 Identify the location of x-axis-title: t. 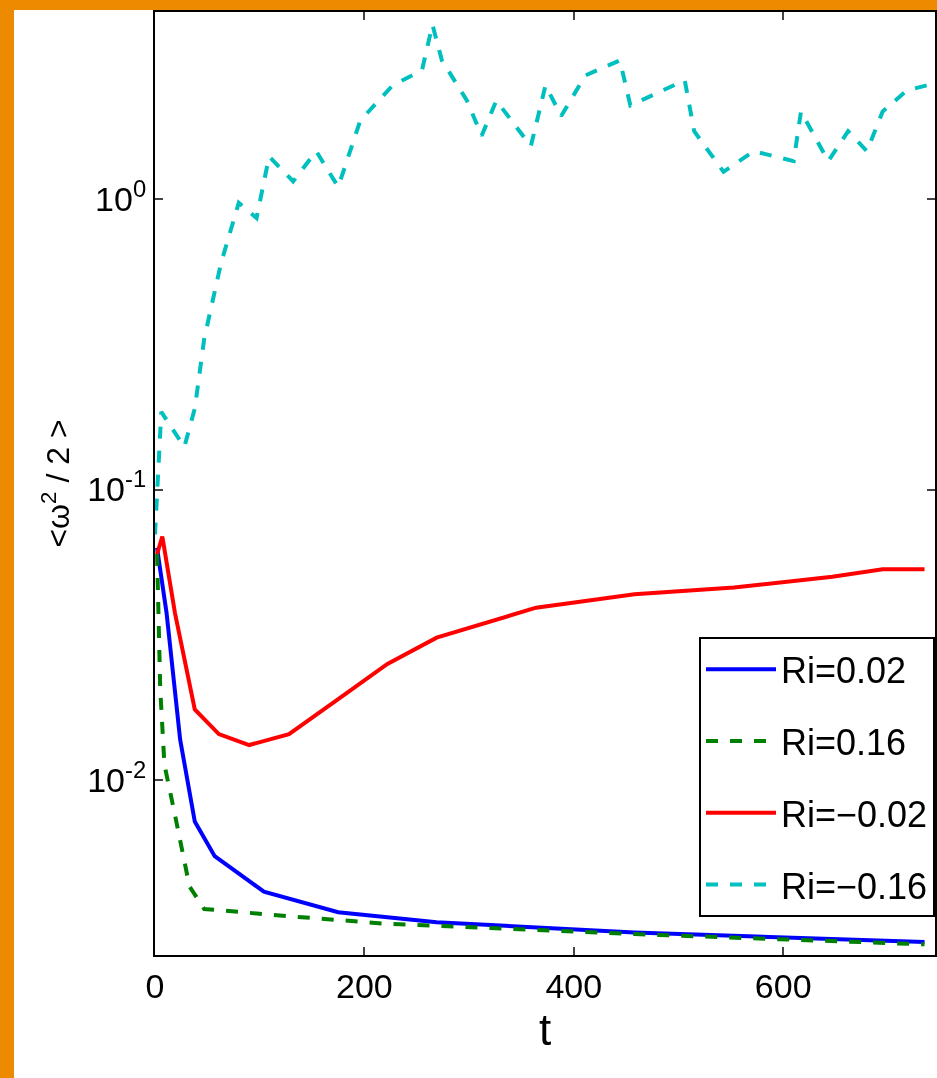
(545, 1029).